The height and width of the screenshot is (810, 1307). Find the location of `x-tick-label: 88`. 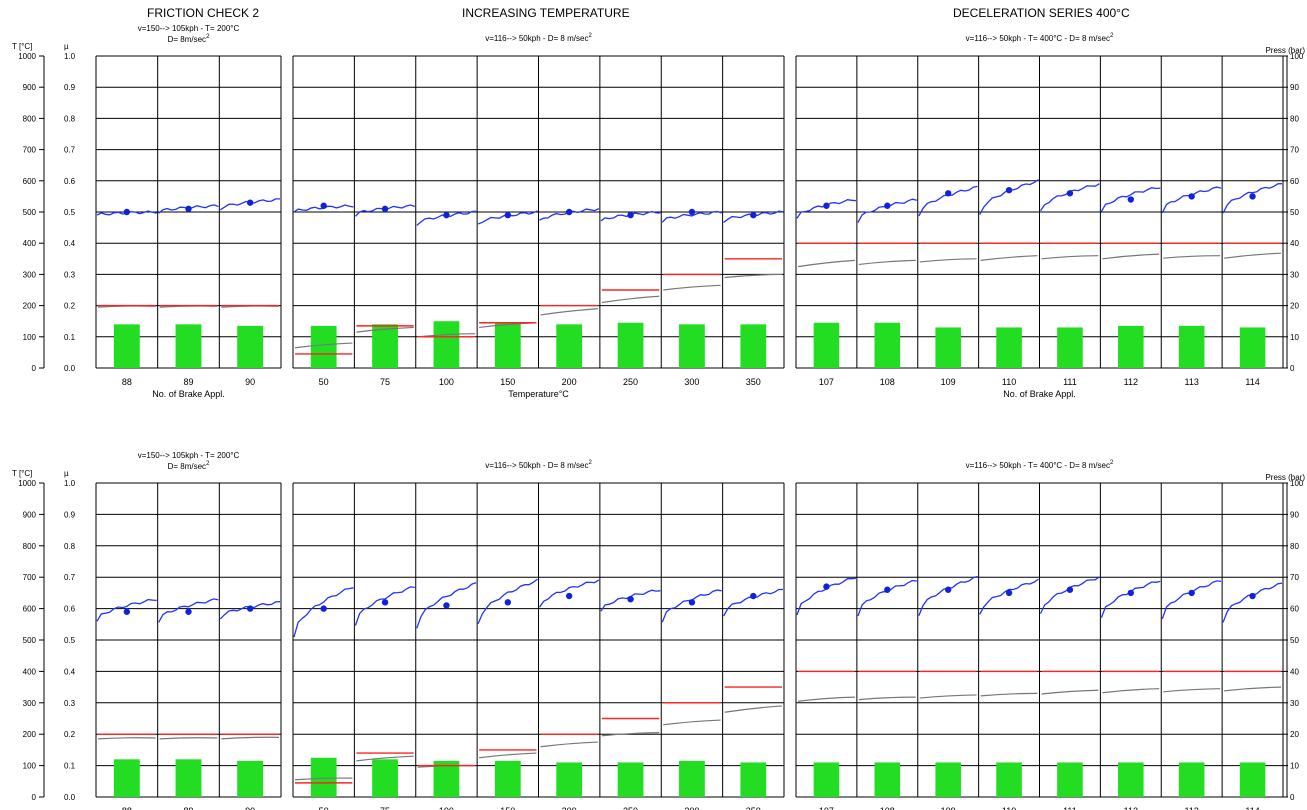

x-tick-label: 88 is located at coordinates (127, 382).